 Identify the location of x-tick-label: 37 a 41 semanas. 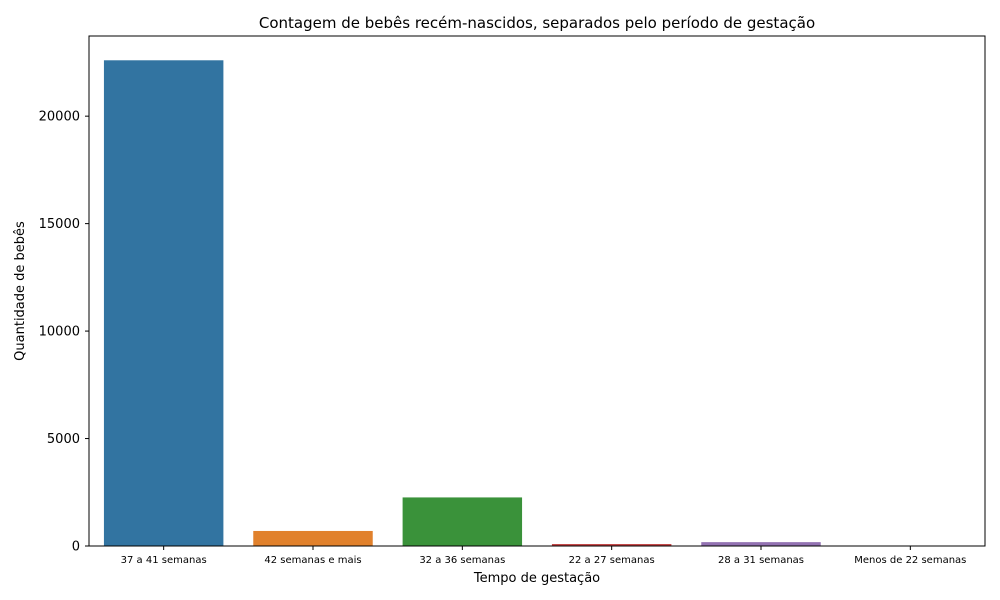
(164, 560).